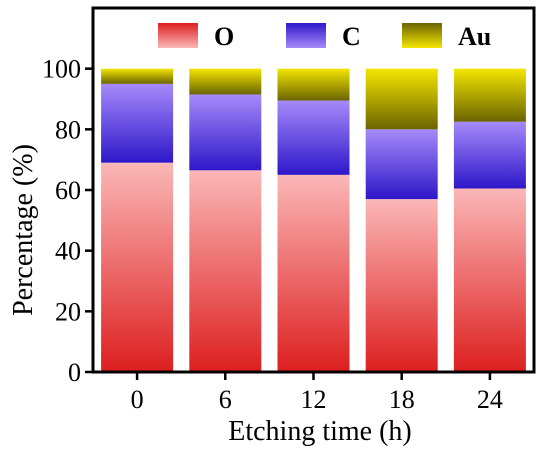 The height and width of the screenshot is (451, 554). Describe the element at coordinates (320, 431) in the screenshot. I see `x-axis-title: Etching time (h)` at that location.